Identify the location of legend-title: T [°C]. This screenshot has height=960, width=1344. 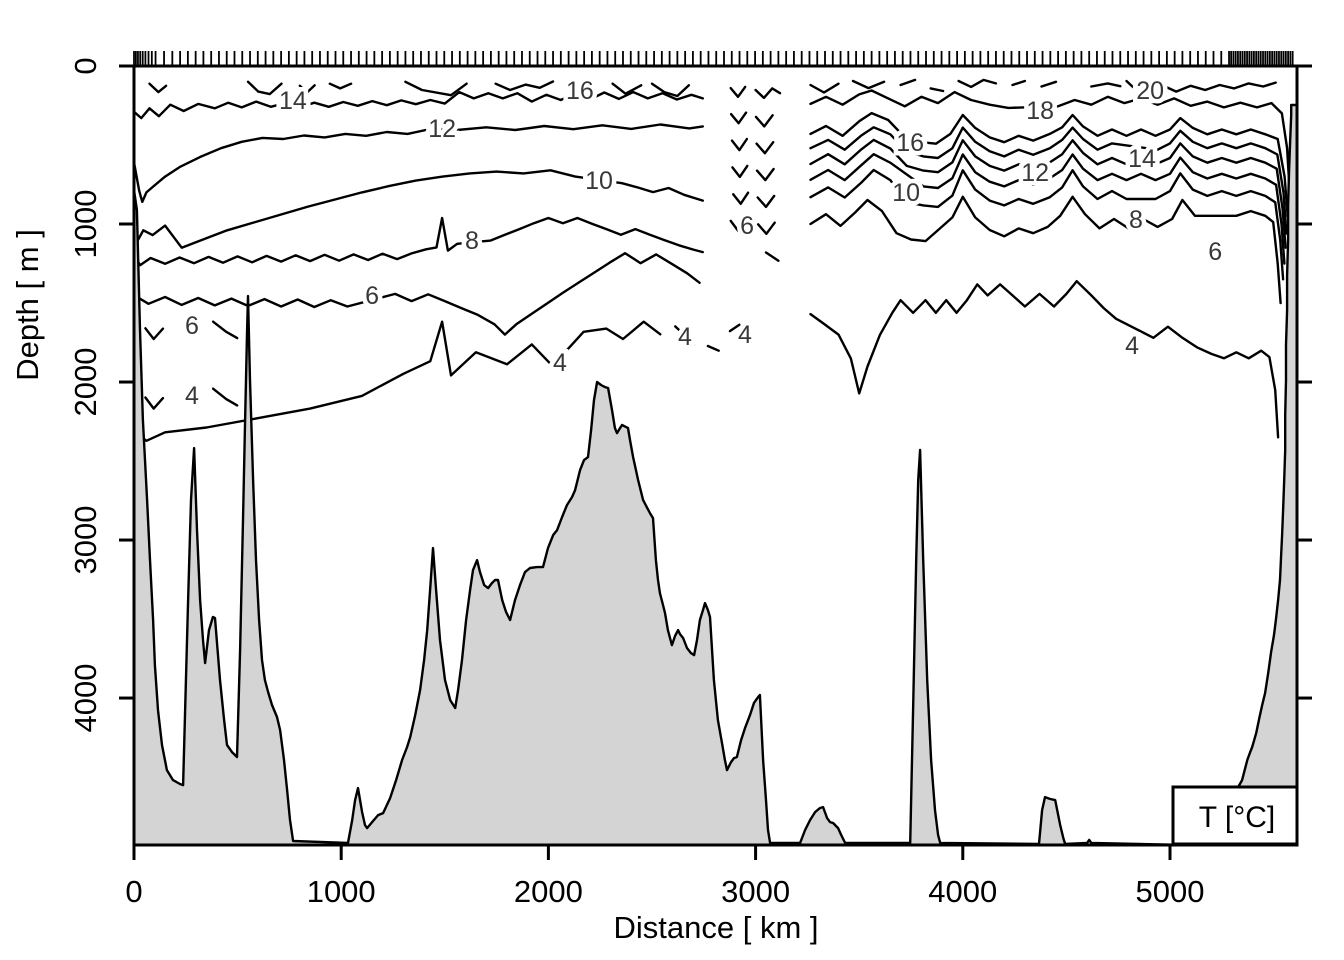
(1237, 817).